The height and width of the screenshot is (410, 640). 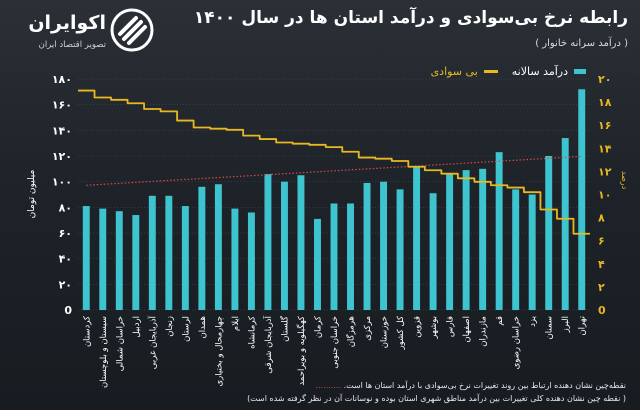 I want to click on chart-subtitle: ( درآمد سرانه خانوار ), so click(x=581, y=43).